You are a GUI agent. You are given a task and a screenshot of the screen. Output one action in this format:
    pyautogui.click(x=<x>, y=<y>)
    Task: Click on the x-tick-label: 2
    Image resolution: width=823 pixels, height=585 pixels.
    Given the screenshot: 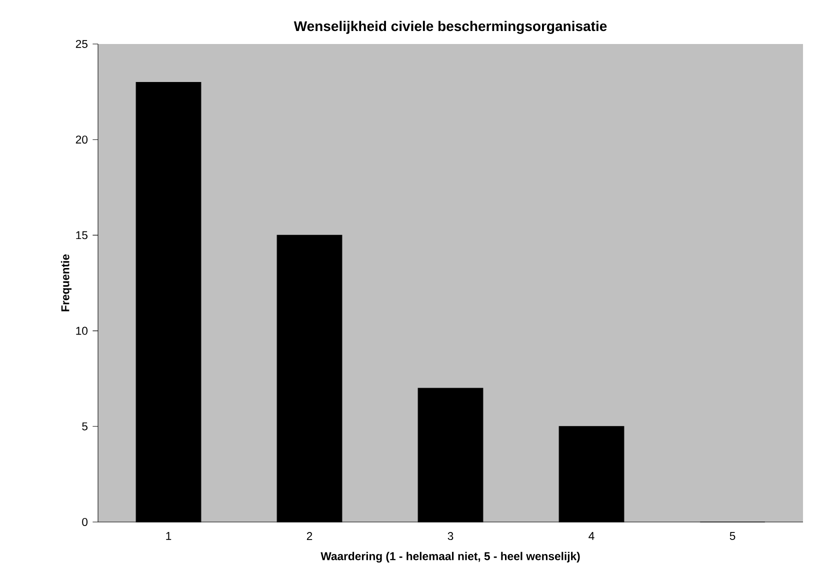 What is the action you would take?
    pyautogui.click(x=309, y=536)
    